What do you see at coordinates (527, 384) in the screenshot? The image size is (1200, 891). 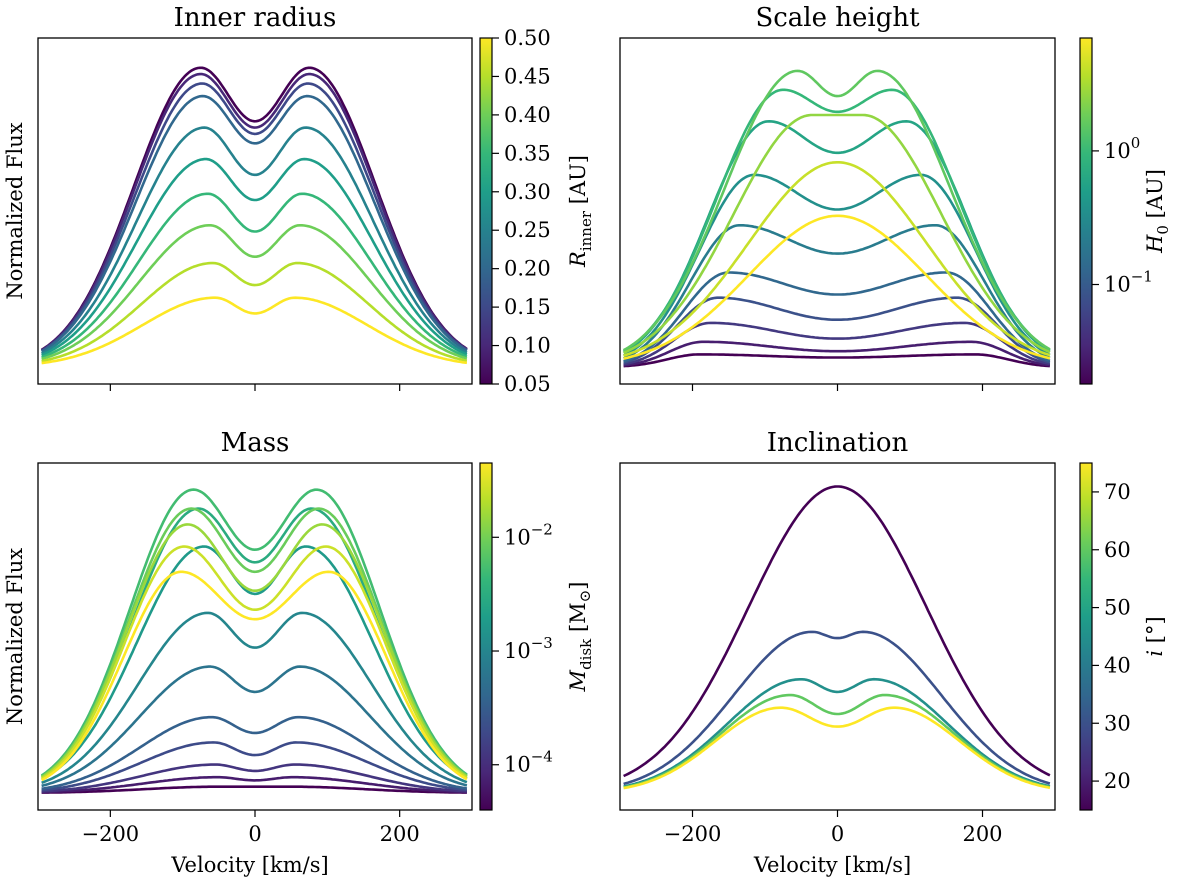 I see `colorbar-tick-label: 0.05` at bounding box center [527, 384].